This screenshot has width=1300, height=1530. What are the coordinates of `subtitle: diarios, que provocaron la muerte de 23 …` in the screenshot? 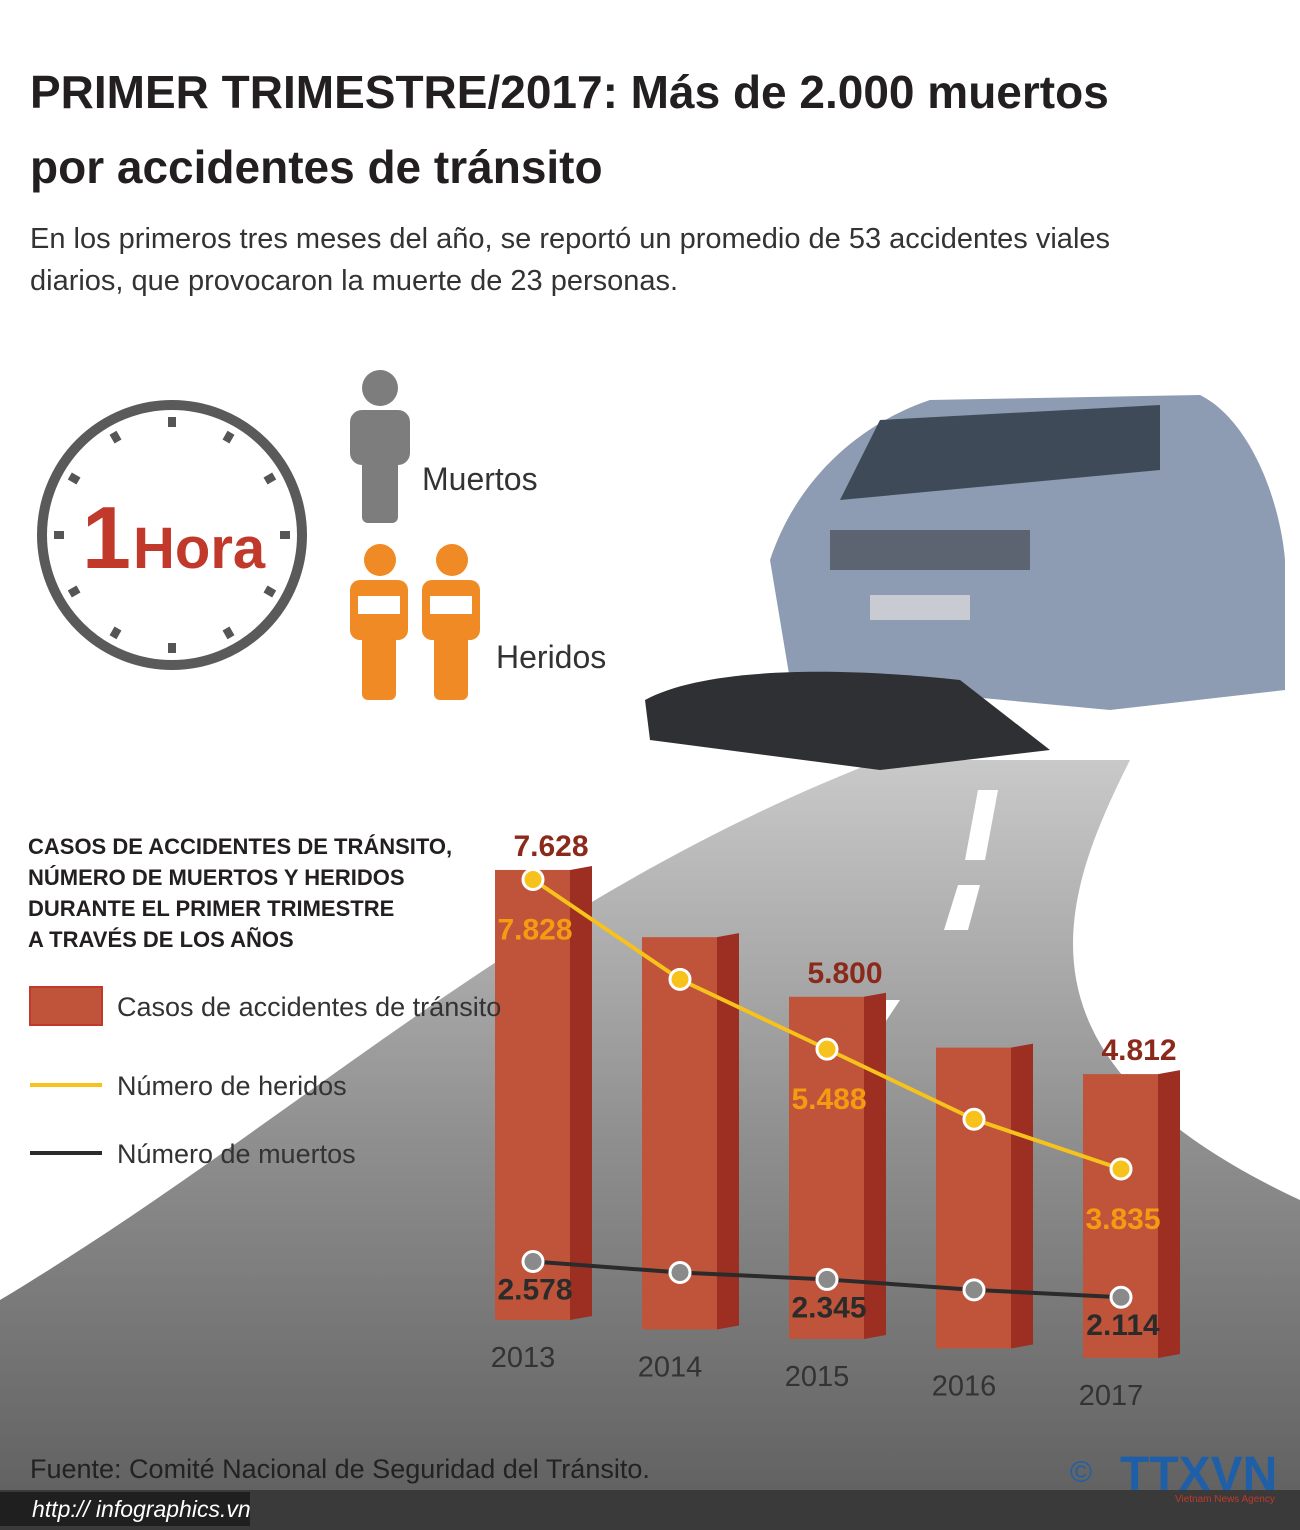 It's located at (354, 281).